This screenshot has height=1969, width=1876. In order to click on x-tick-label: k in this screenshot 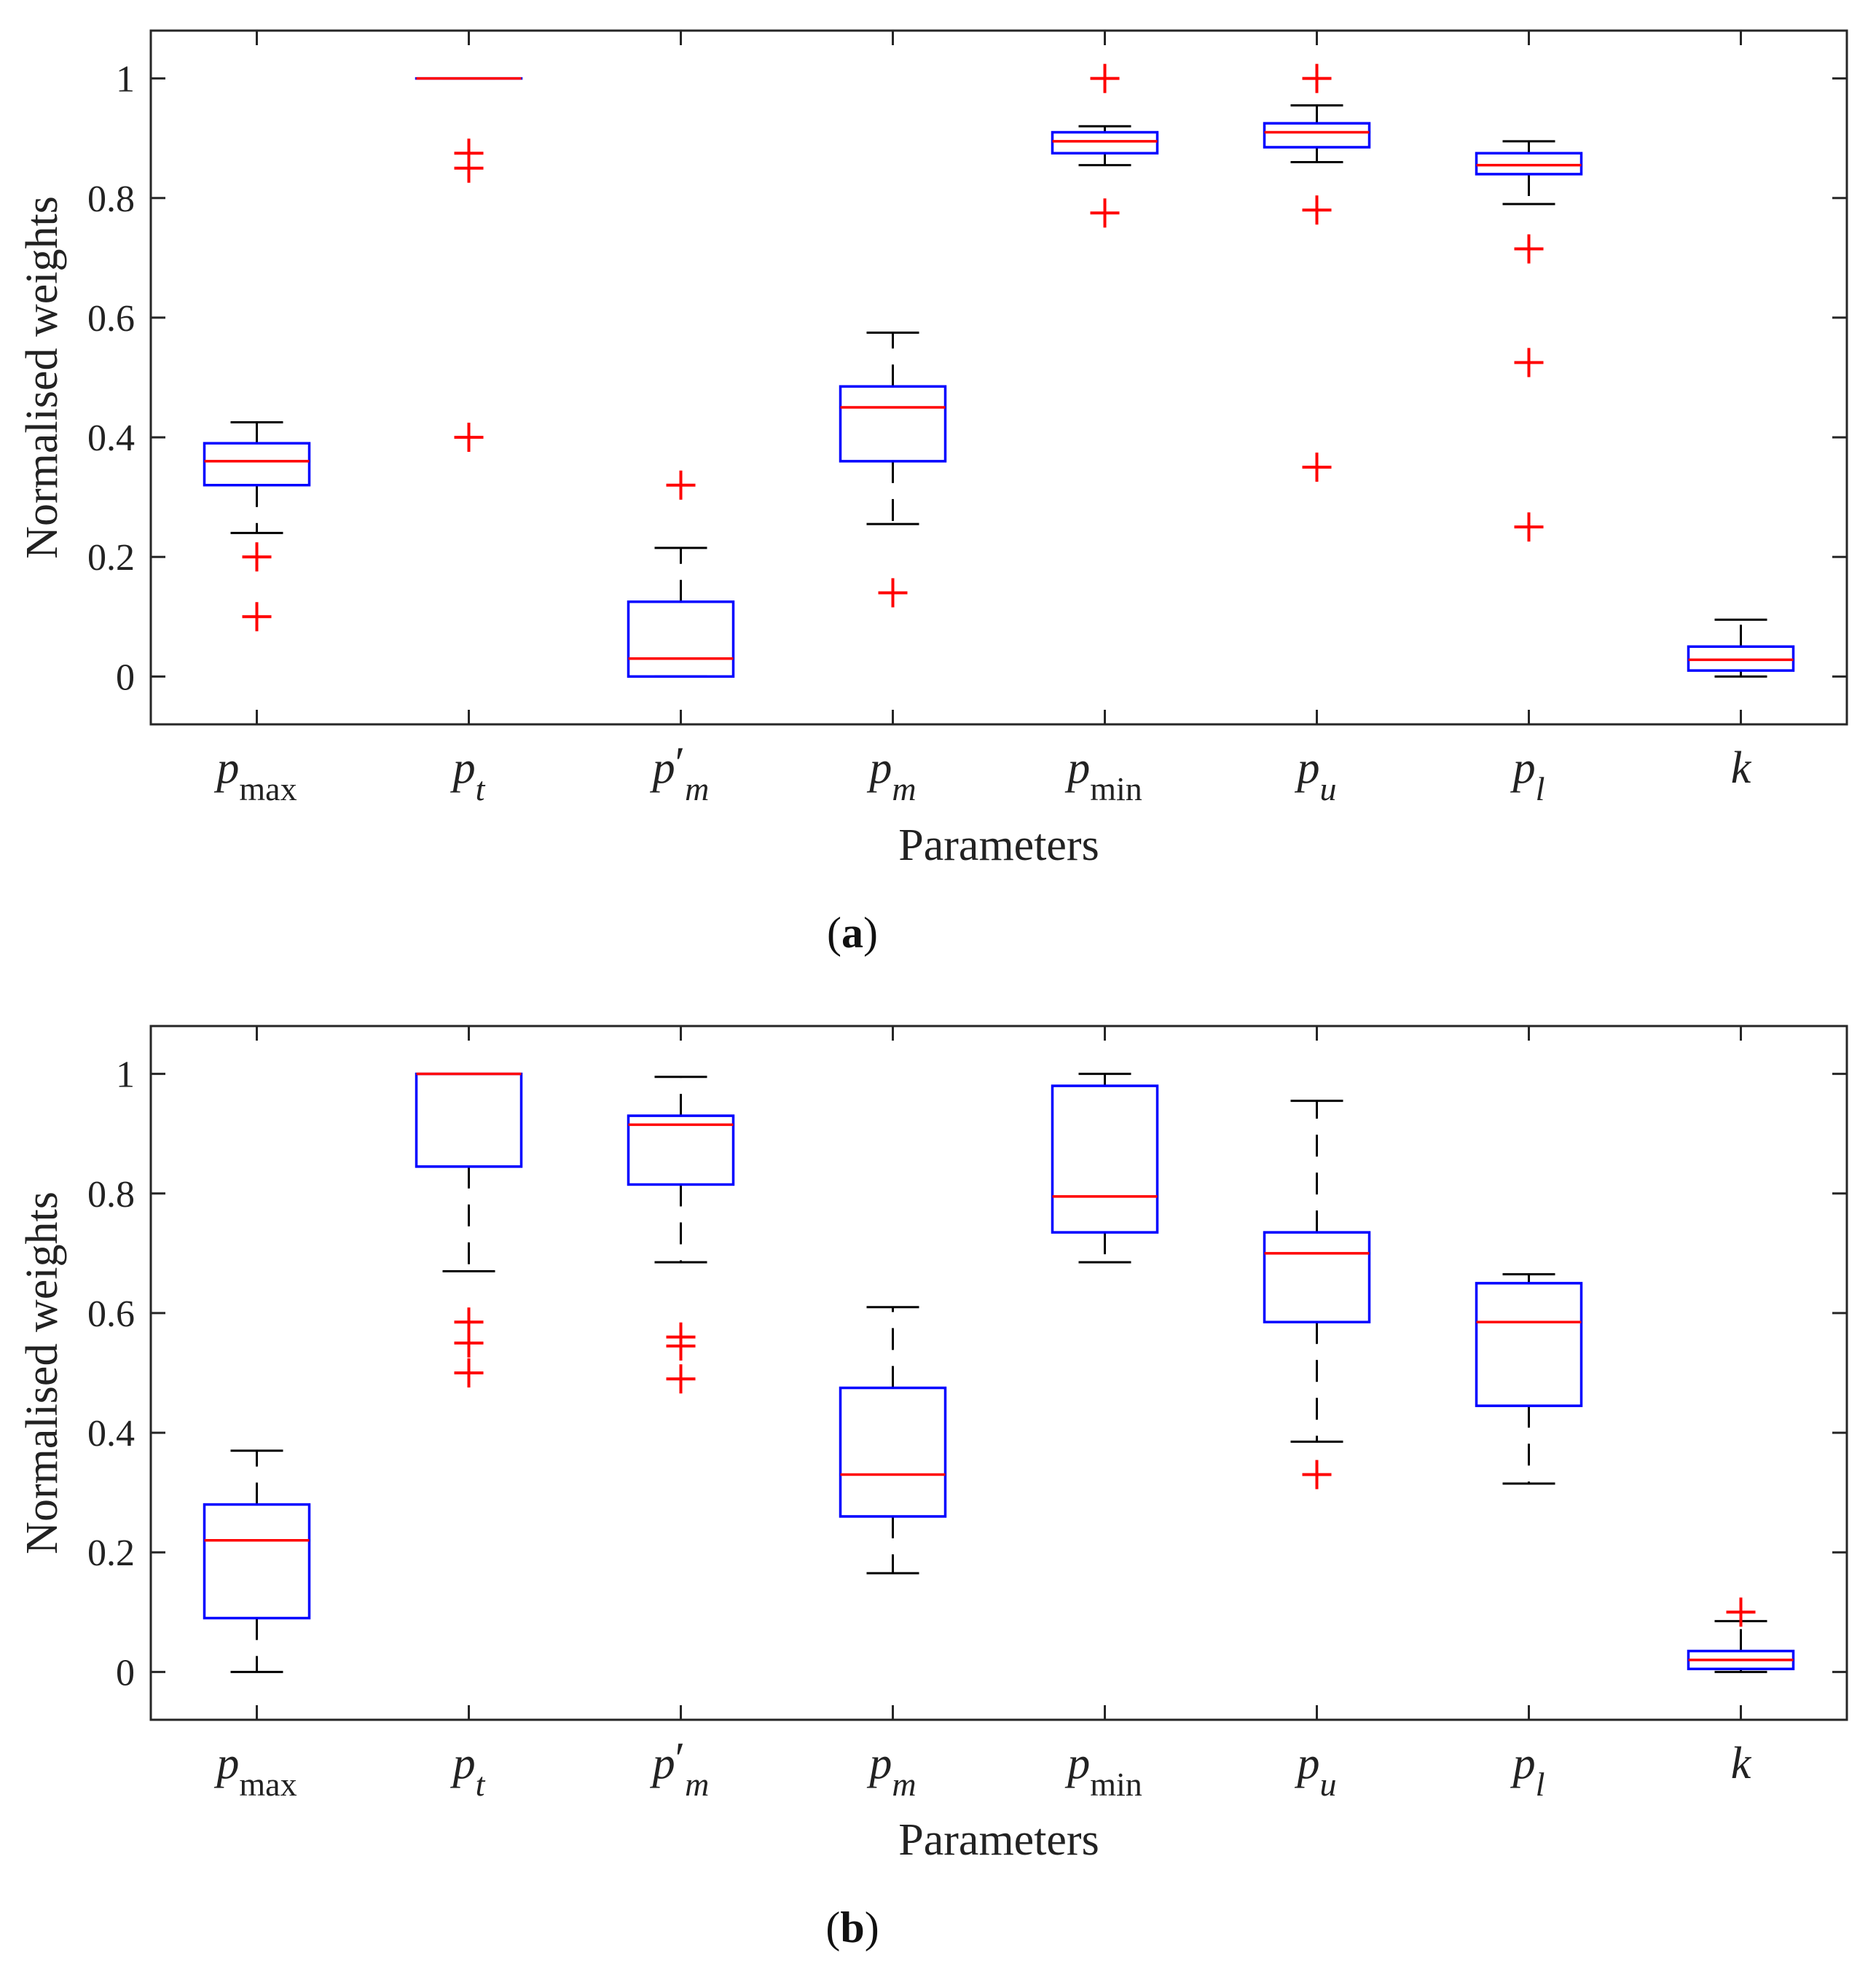, I will do `click(1741, 1763)`.